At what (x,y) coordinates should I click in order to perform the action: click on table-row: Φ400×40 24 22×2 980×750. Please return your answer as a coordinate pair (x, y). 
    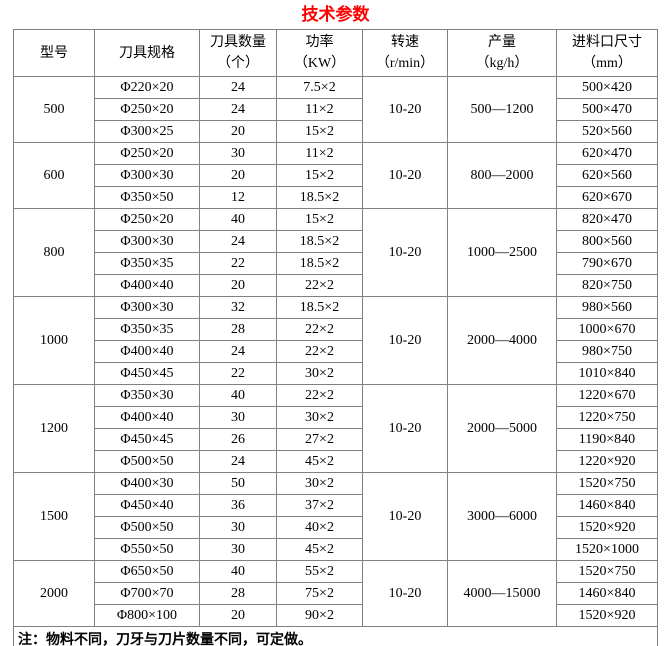
    Looking at the image, I should click on (336, 351).